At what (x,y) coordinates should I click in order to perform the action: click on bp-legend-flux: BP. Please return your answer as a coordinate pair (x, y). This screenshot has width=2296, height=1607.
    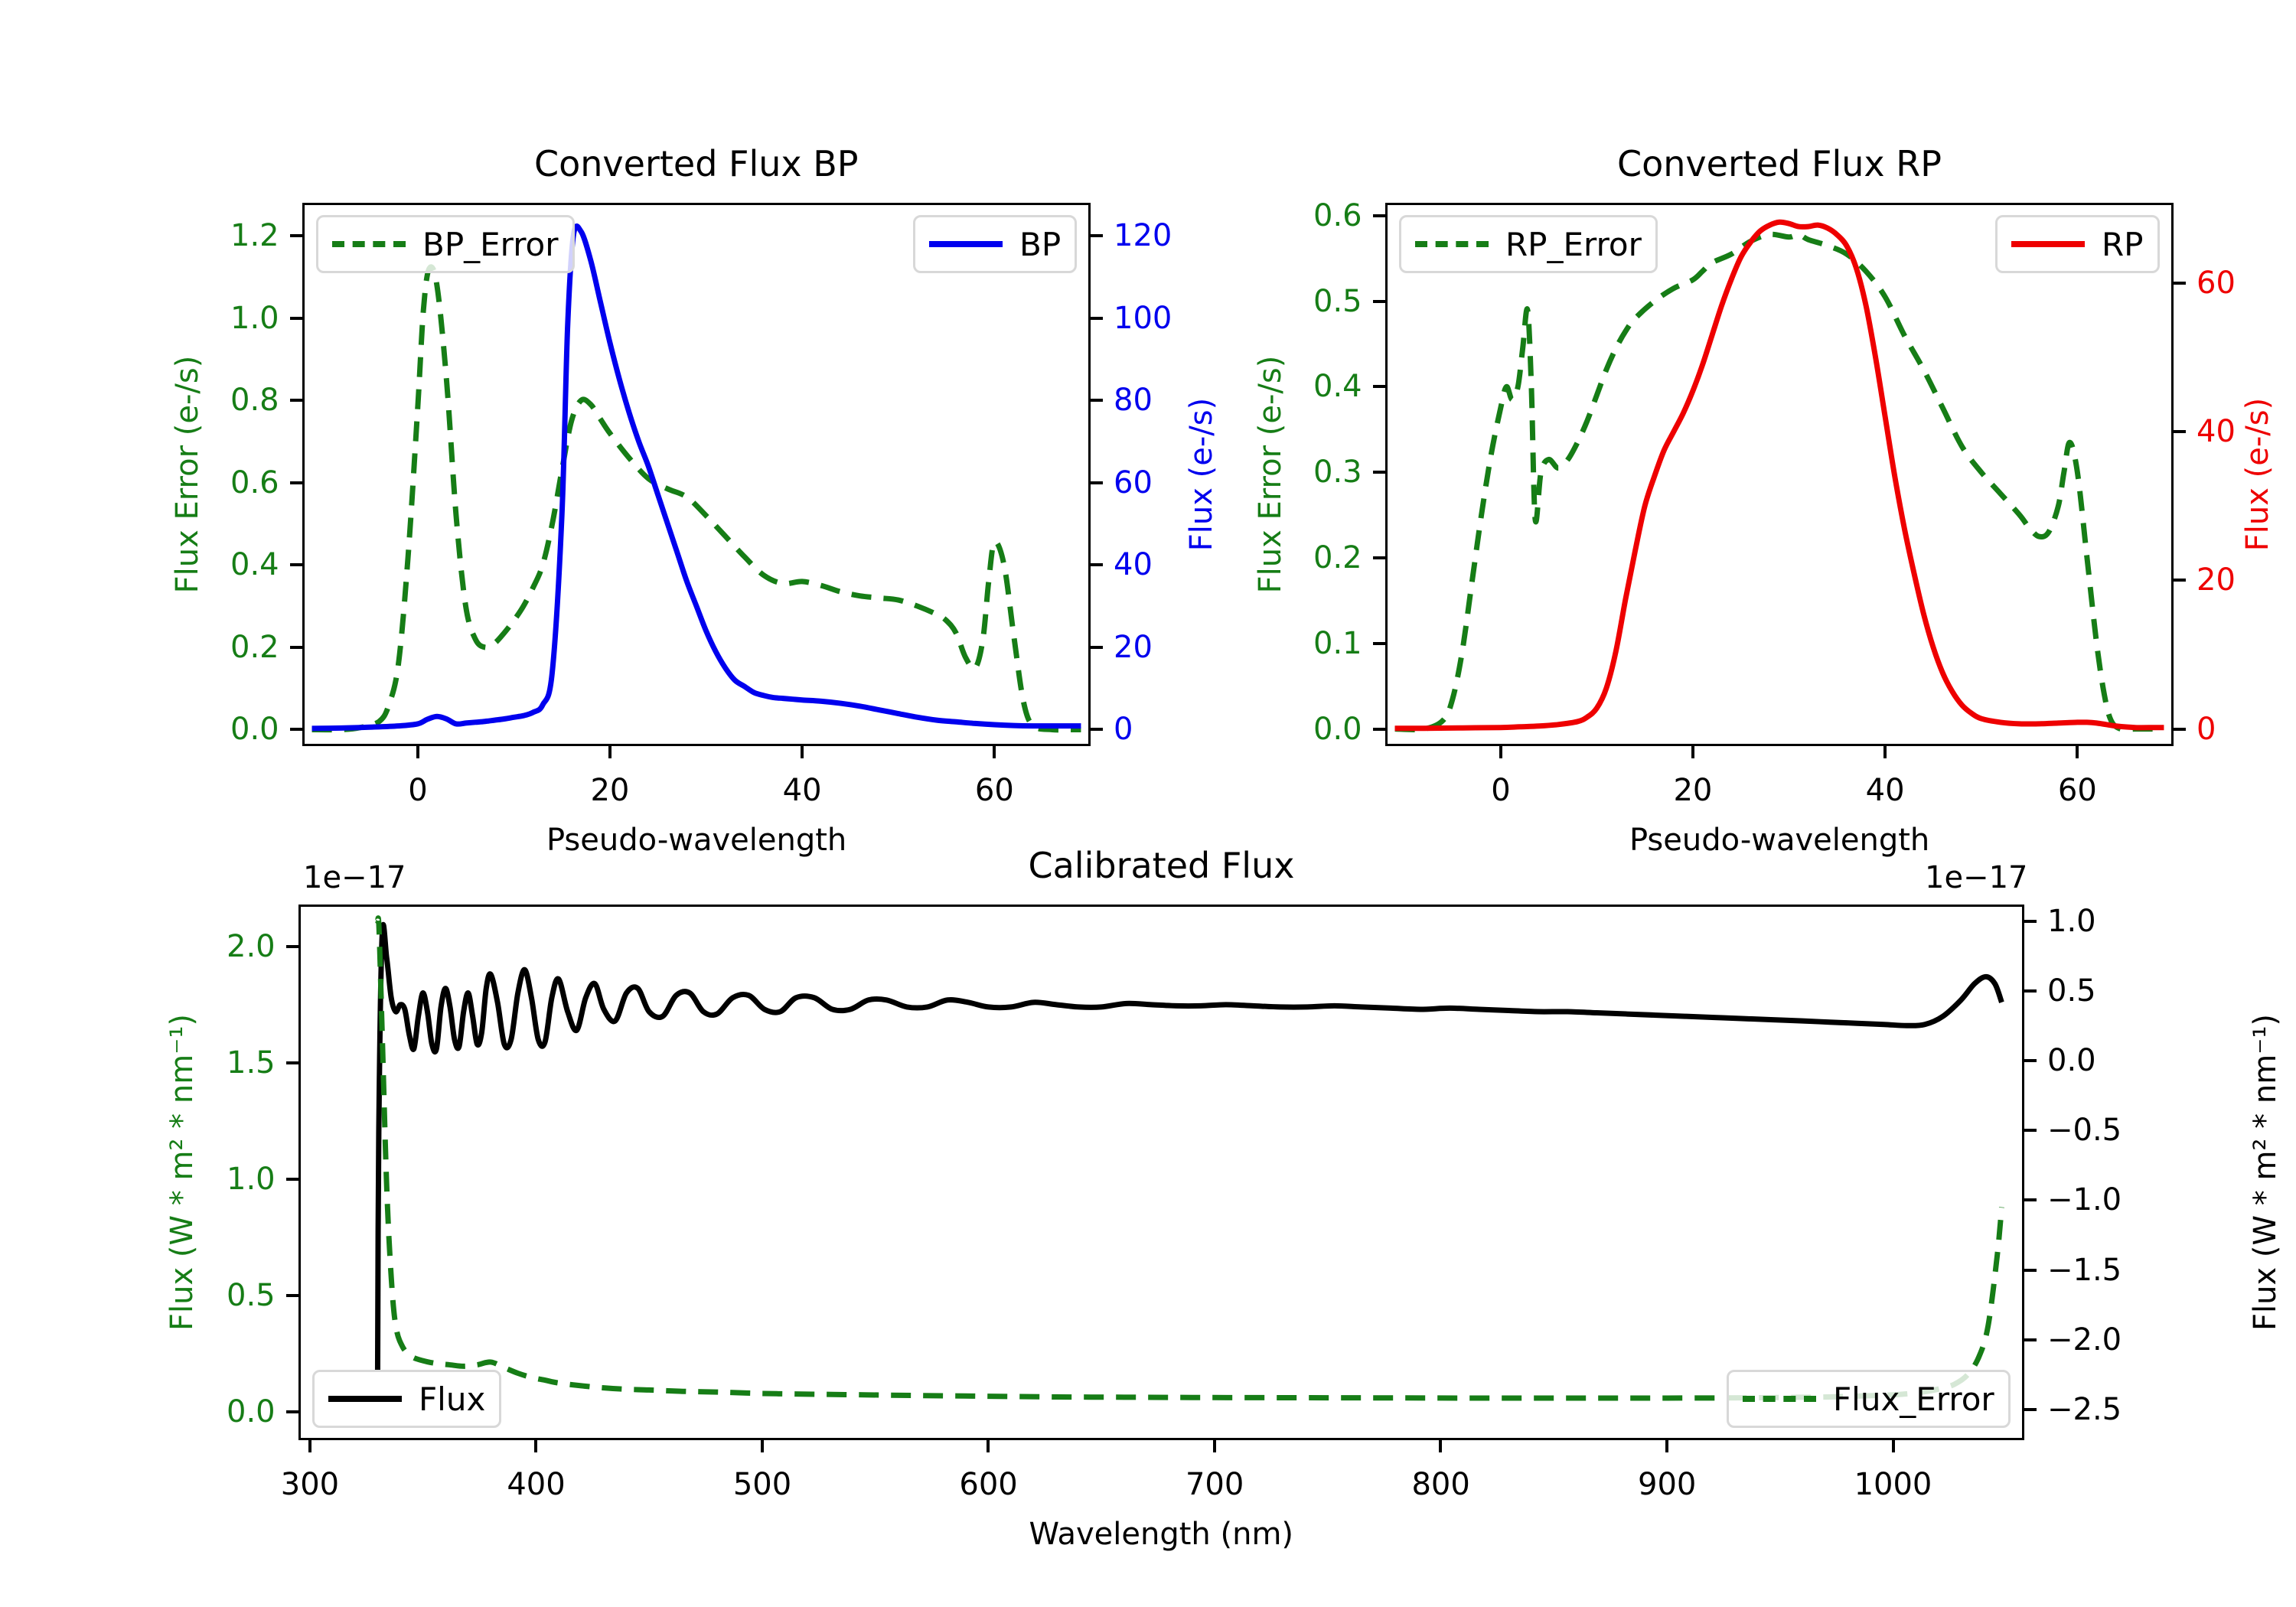
    Looking at the image, I should click on (995, 244).